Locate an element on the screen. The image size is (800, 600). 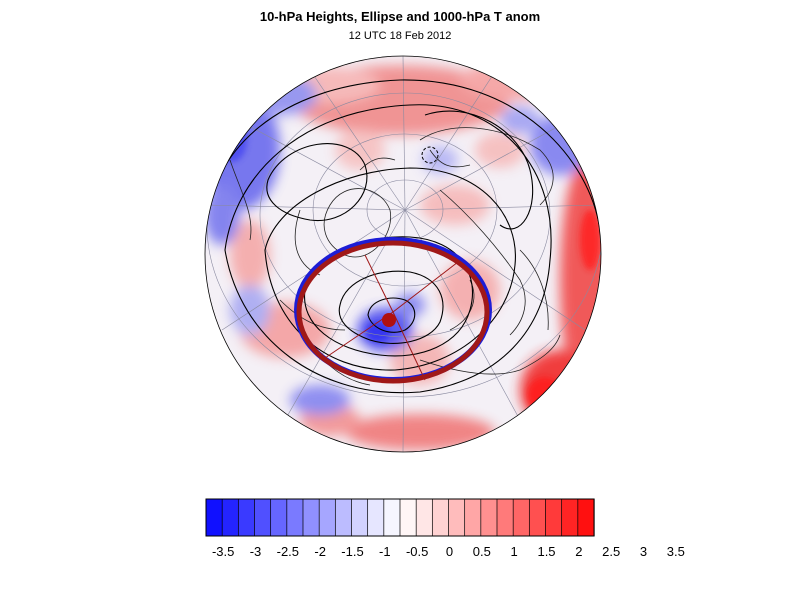
colorbar-frame is located at coordinates (400, 517).